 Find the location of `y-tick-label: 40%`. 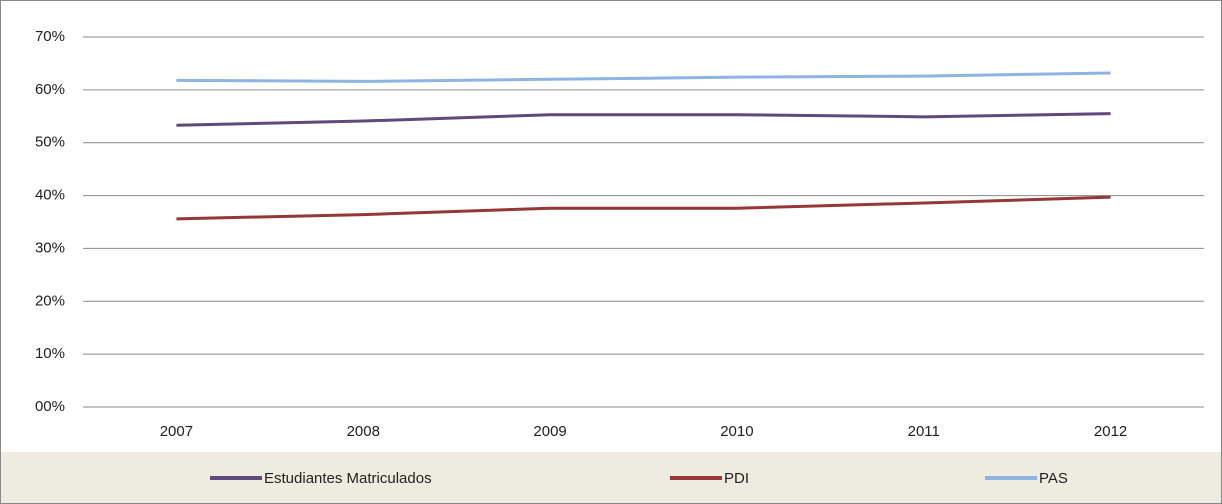

y-tick-label: 40% is located at coordinates (50, 195).